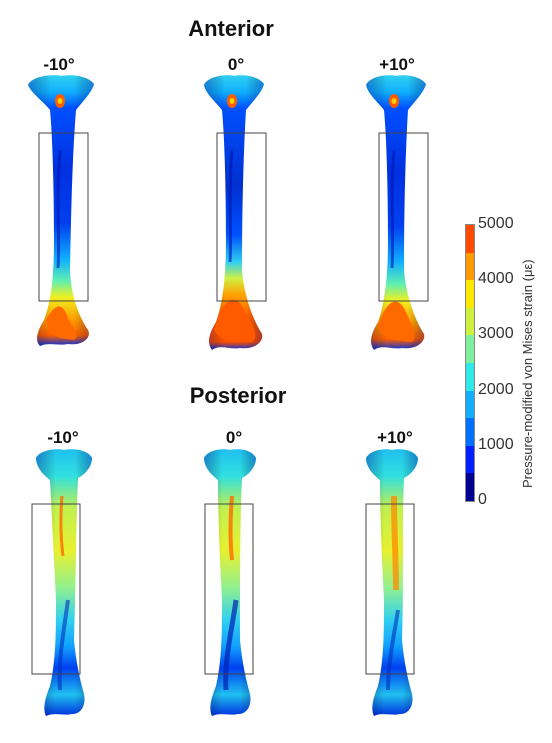 The height and width of the screenshot is (743, 552). Describe the element at coordinates (496, 389) in the screenshot. I see `colorbar-tick-label: 2000` at that location.